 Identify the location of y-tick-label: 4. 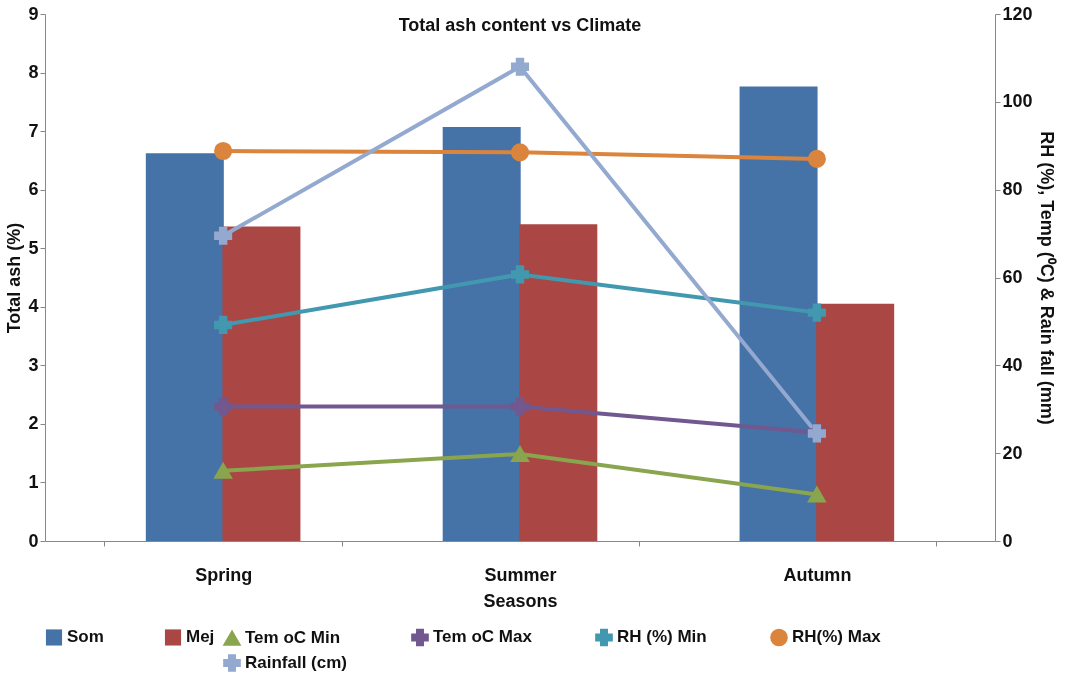
(33, 306).